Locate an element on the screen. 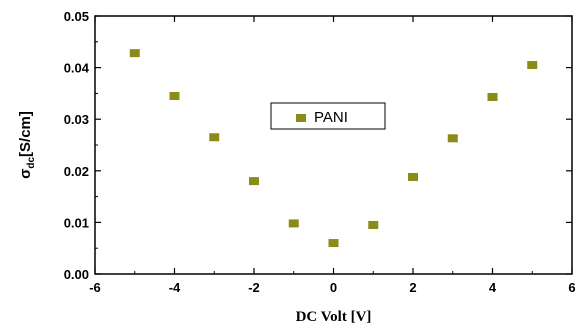 Image resolution: width=576 pixels, height=328 pixels. x-tick-label: -6 is located at coordinates (95, 287).